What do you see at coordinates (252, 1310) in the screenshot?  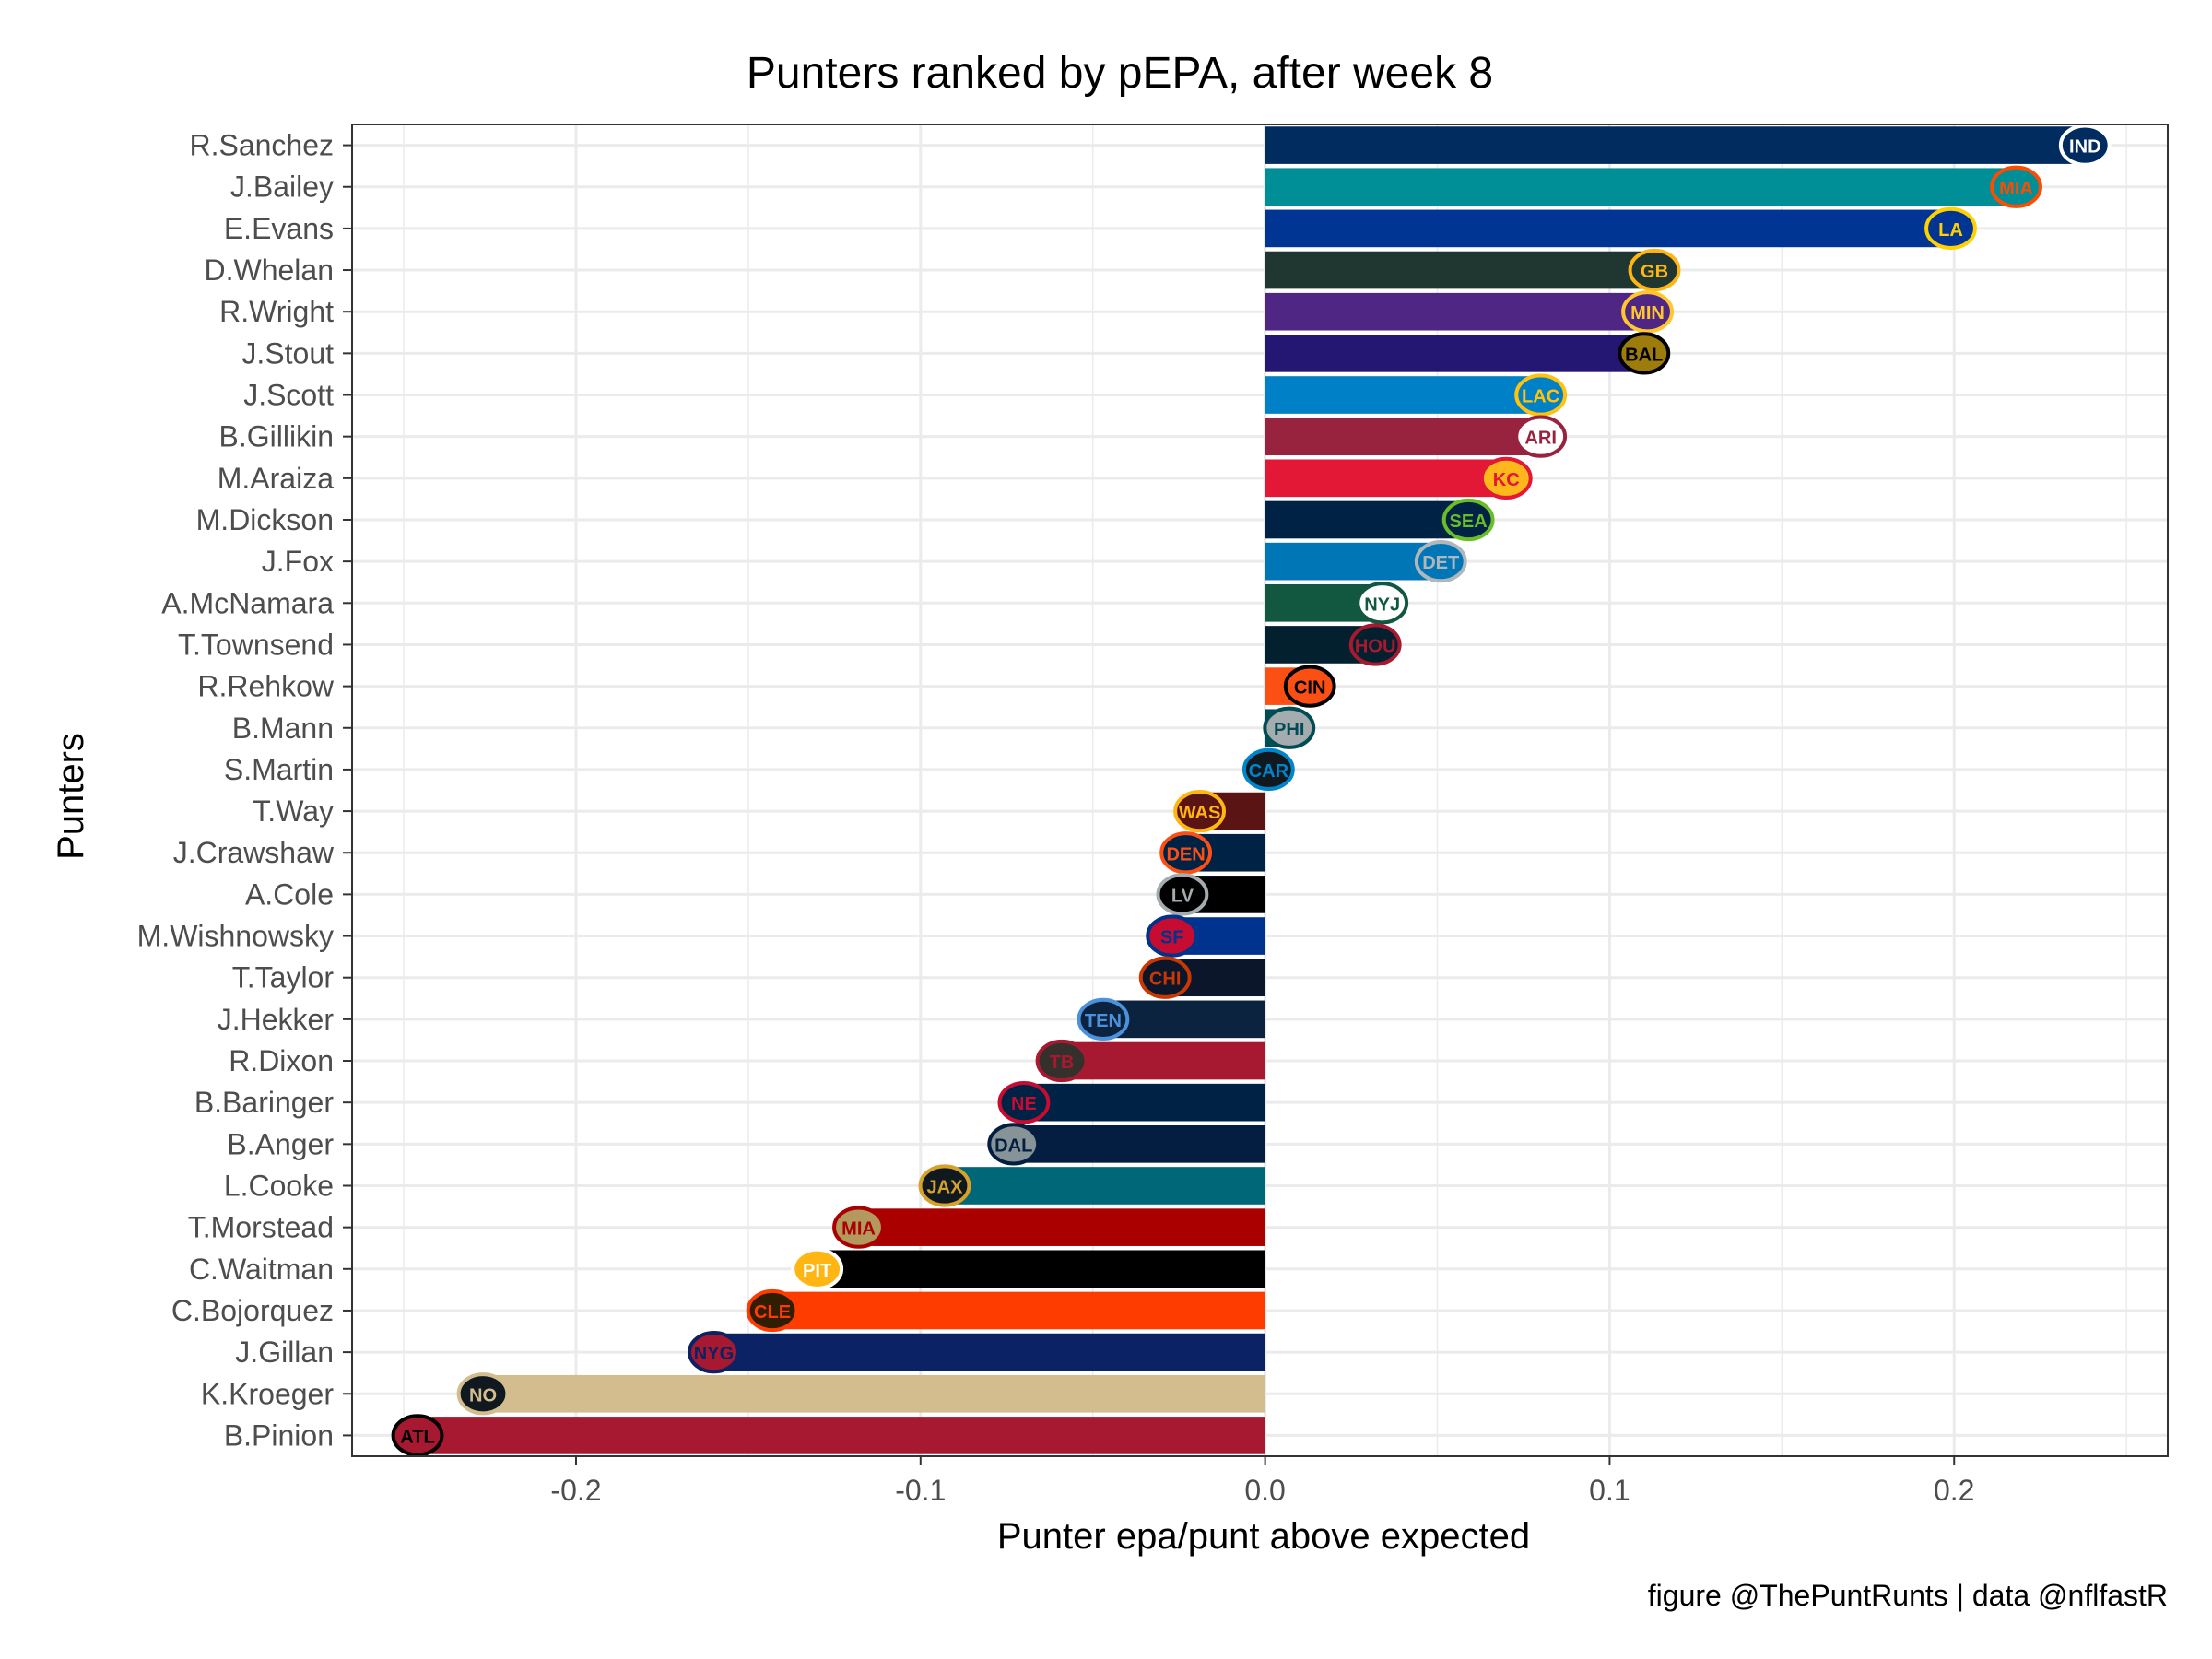 I see `y-tick-label: C.Bojorquez` at bounding box center [252, 1310].